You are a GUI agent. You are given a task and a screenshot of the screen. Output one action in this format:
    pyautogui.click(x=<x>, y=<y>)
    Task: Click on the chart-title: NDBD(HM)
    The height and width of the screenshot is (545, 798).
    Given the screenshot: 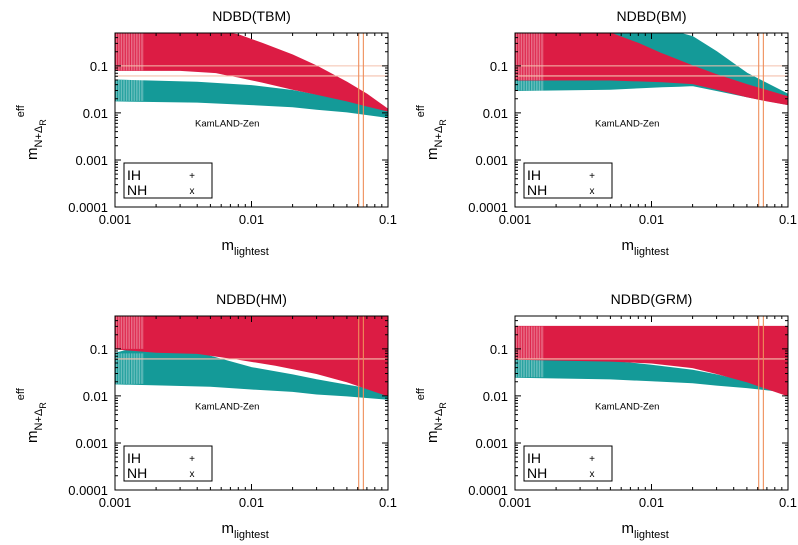 What is the action you would take?
    pyautogui.click(x=251, y=299)
    